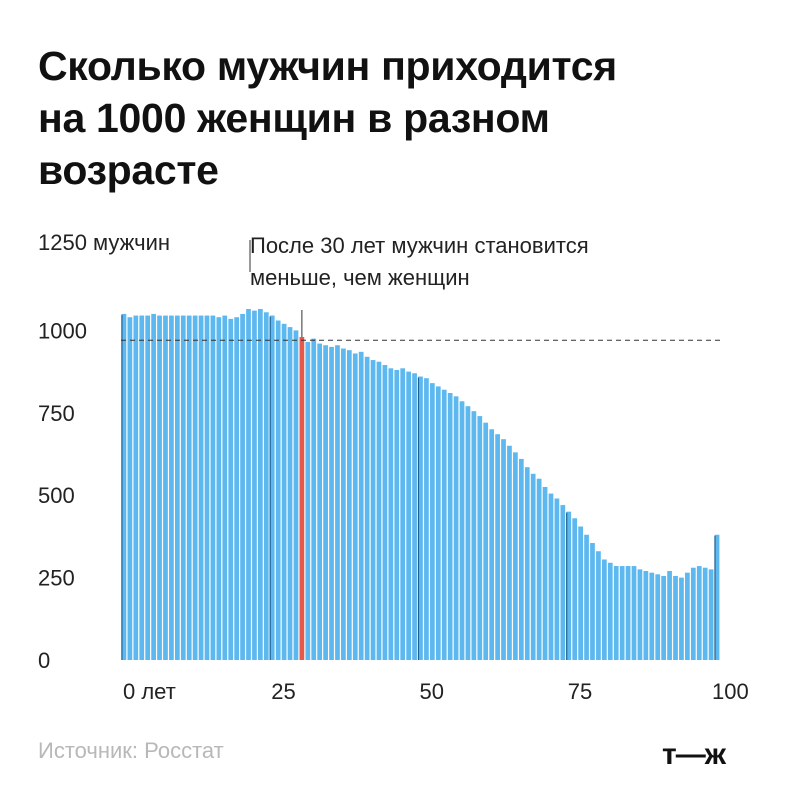 This screenshot has width=800, height=800. What do you see at coordinates (294, 118) in the screenshot?
I see `title-line-2: на 1000 женщин в разном` at bounding box center [294, 118].